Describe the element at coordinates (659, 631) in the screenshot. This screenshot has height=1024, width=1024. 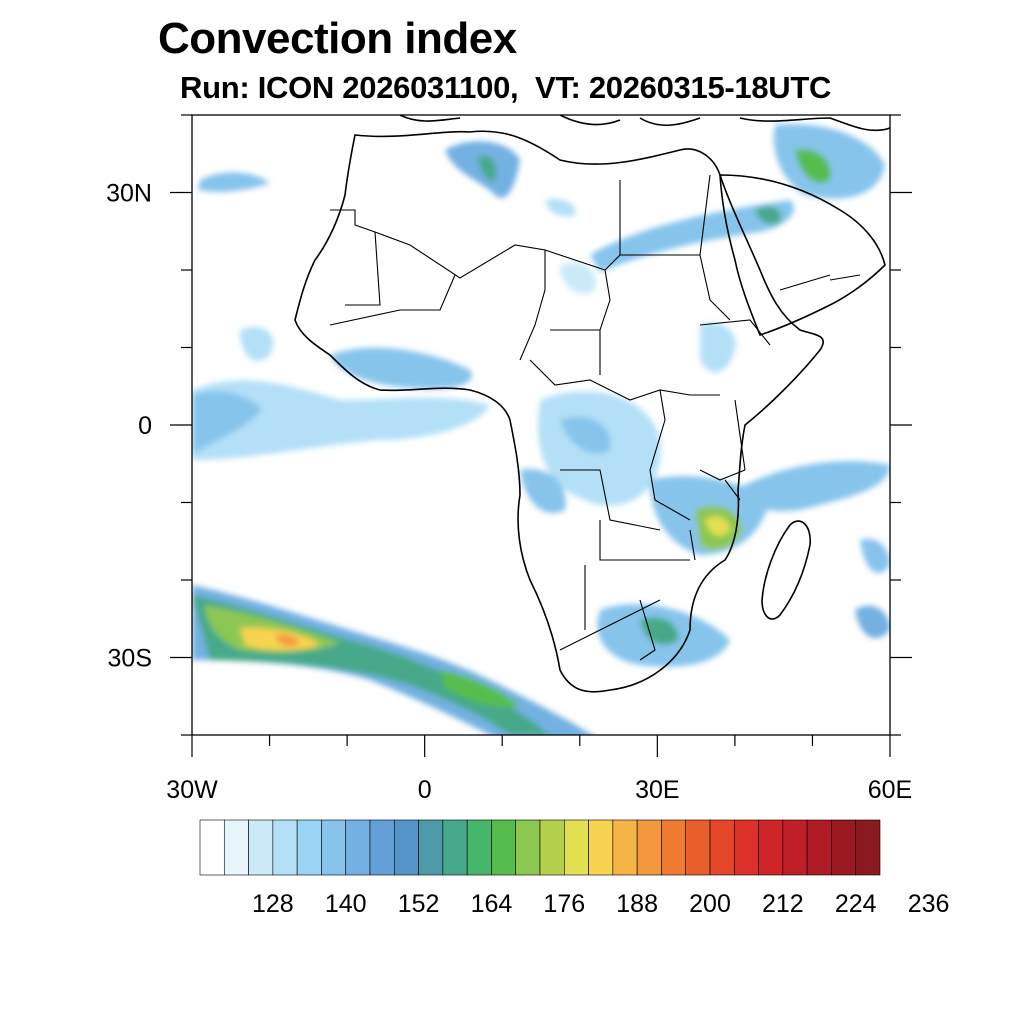
I see `field-area-south-africa-core` at that location.